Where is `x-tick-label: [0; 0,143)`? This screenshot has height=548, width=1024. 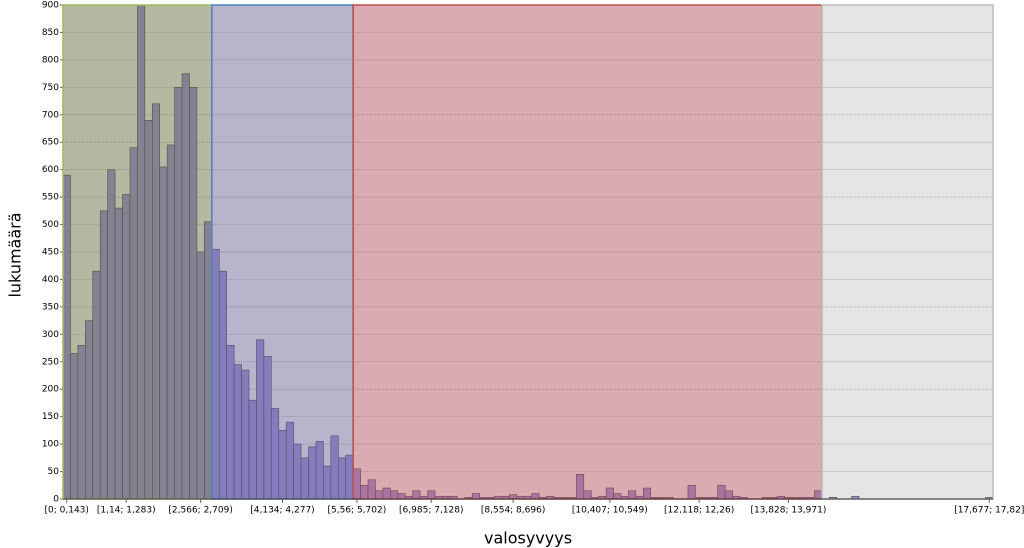
x-tick-label: [0; 0,143) is located at coordinates (67, 511).